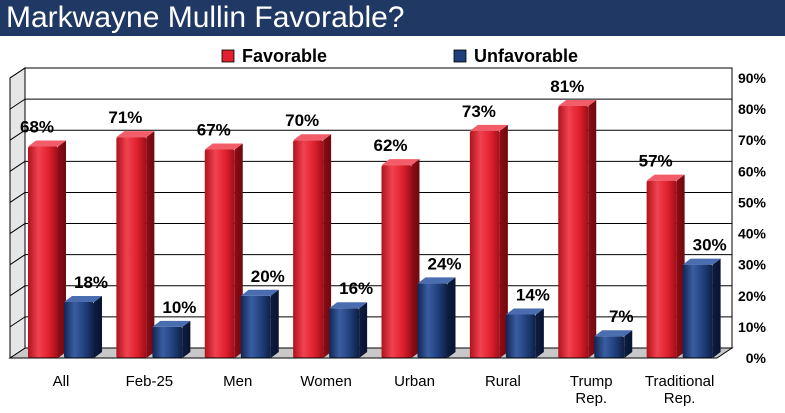  What do you see at coordinates (125, 117) in the screenshot?
I see `data-label-favorable: 71%` at bounding box center [125, 117].